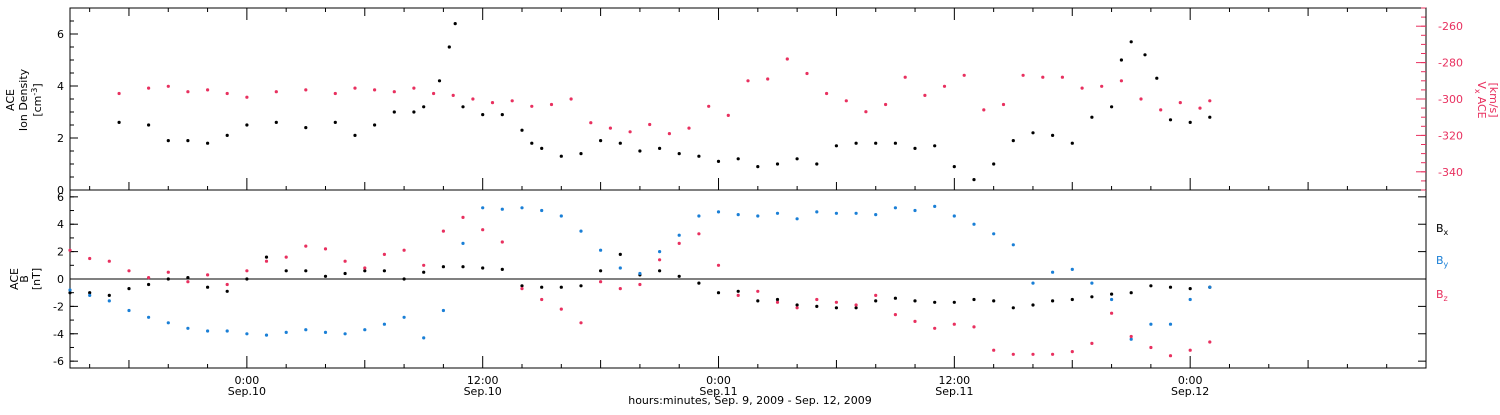  Describe the element at coordinates (60, 34) in the screenshot. I see `density-tick-label: 6` at that location.